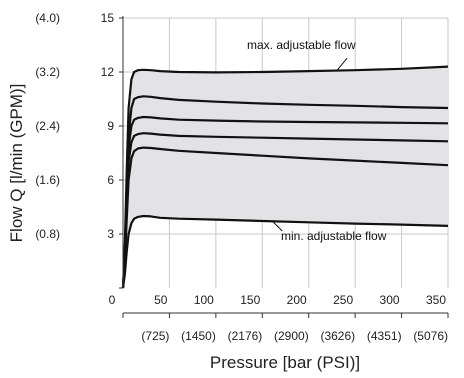 This screenshot has height=378, width=464. I want to click on x-tick-label-psi: (2900), so click(291, 336).